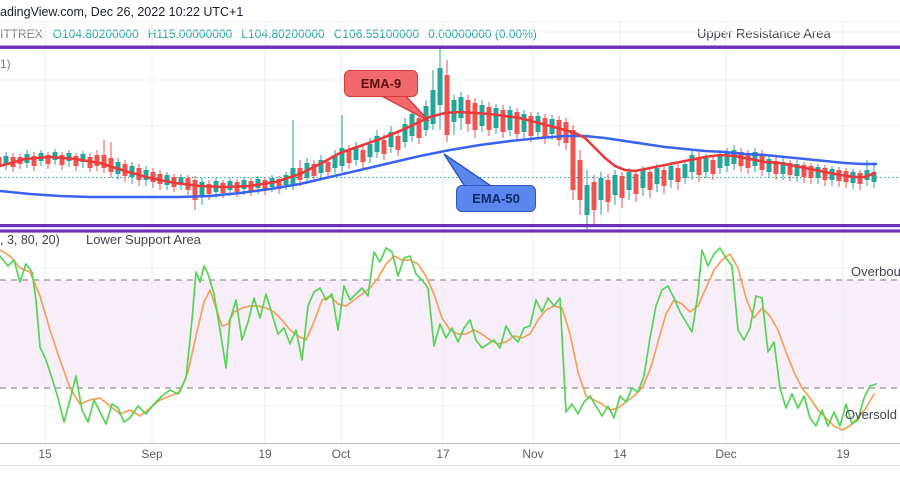 This screenshot has height=500, width=900. What do you see at coordinates (875, 271) in the screenshot?
I see `overbought-label: Overbought` at bounding box center [875, 271].